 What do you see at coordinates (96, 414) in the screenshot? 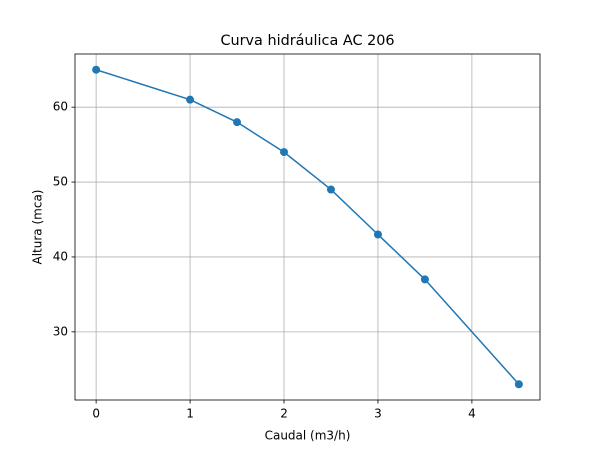
I see `x-tick-label: 0` at bounding box center [96, 414].